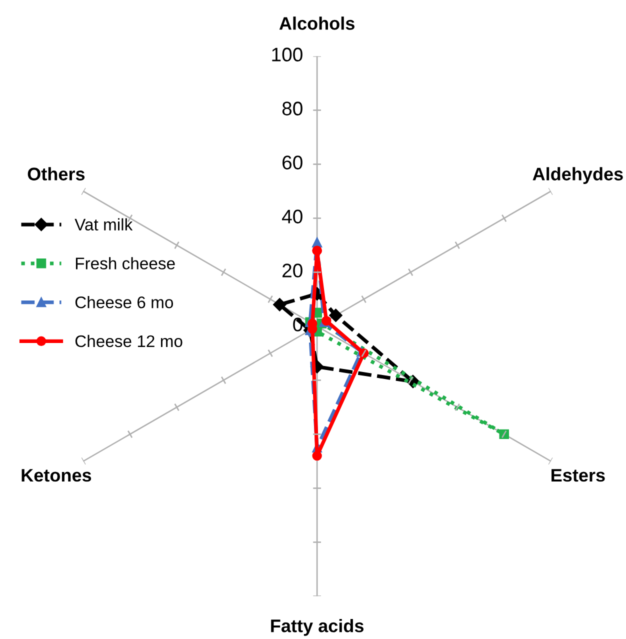 This screenshot has height=639, width=626. I want to click on y-tick-label: 60, so click(292, 163).